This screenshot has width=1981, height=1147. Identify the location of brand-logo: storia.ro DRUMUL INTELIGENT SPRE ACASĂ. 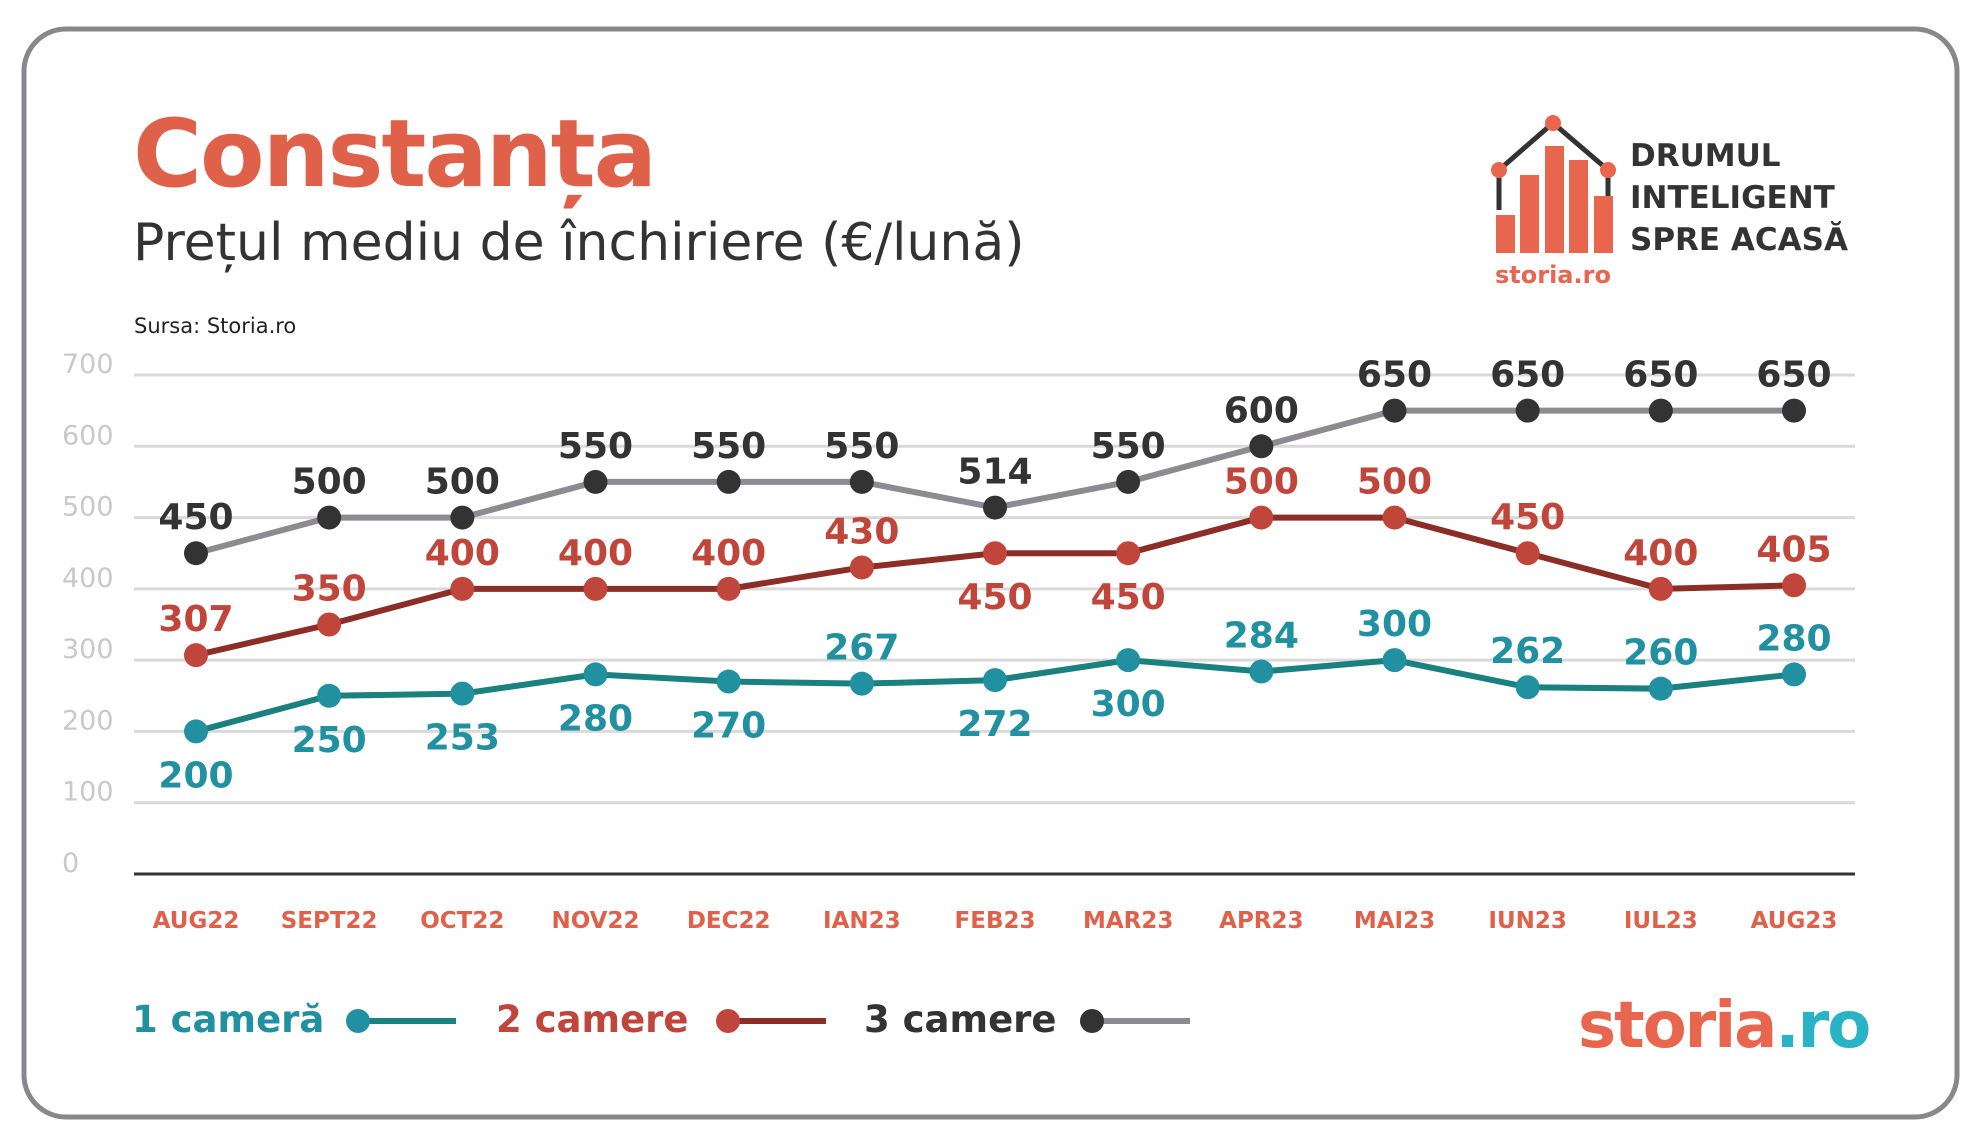
(1669, 202).